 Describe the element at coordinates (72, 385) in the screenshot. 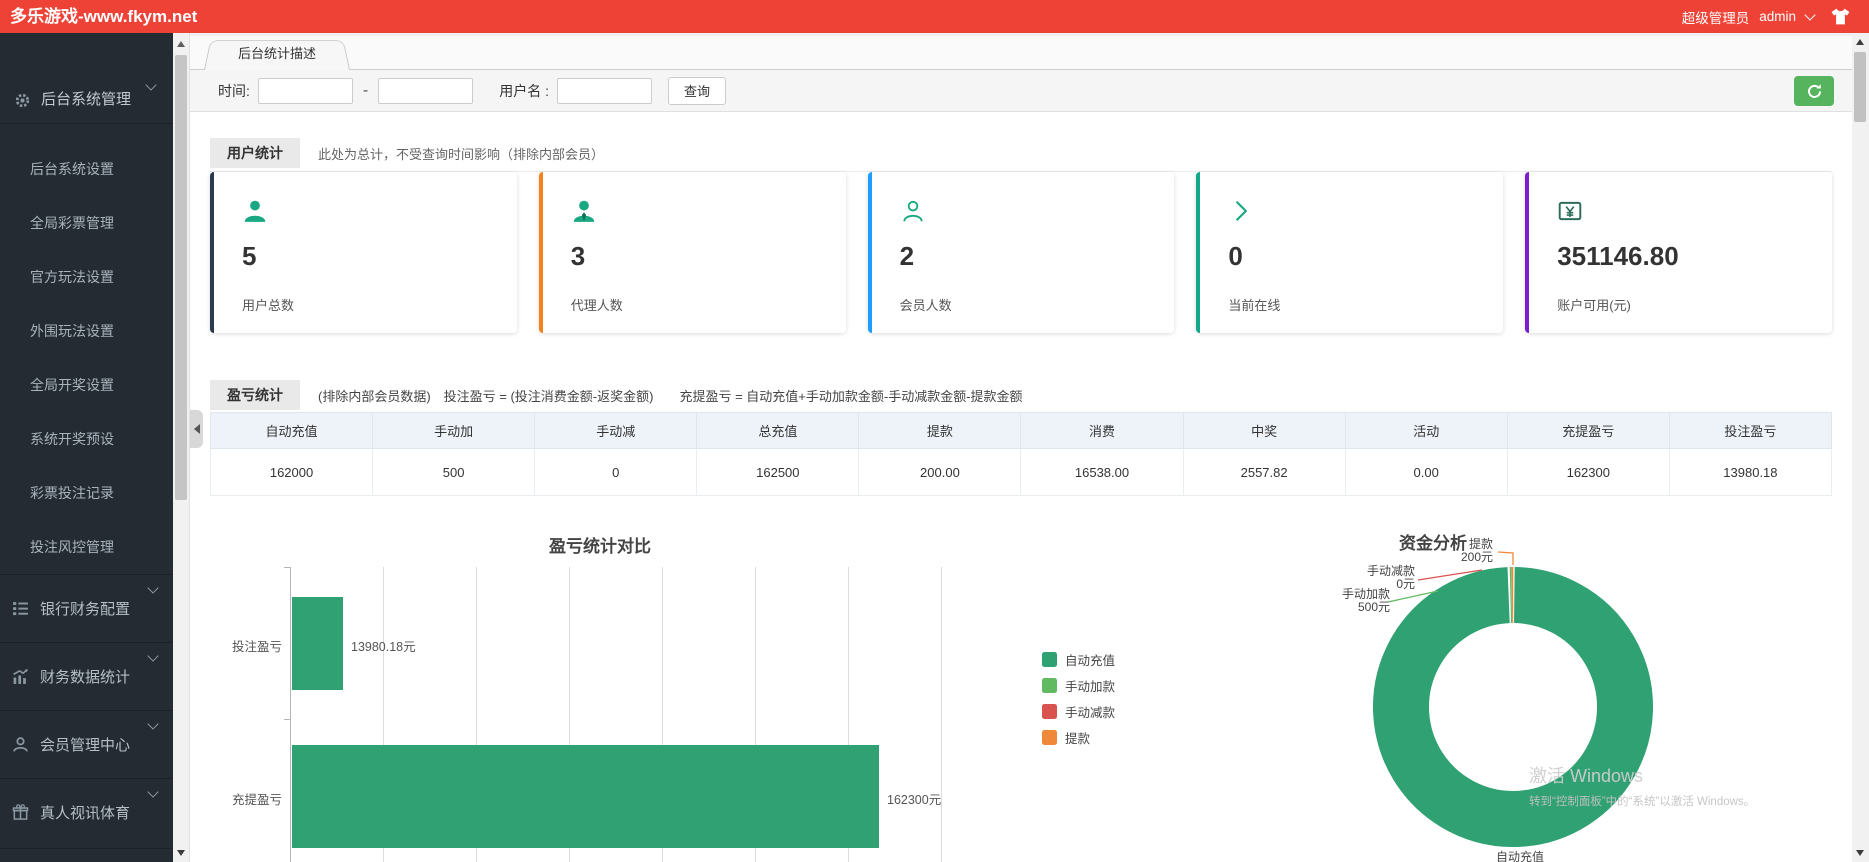

I see `sidebar-subitem: 全局开奖设置` at that location.